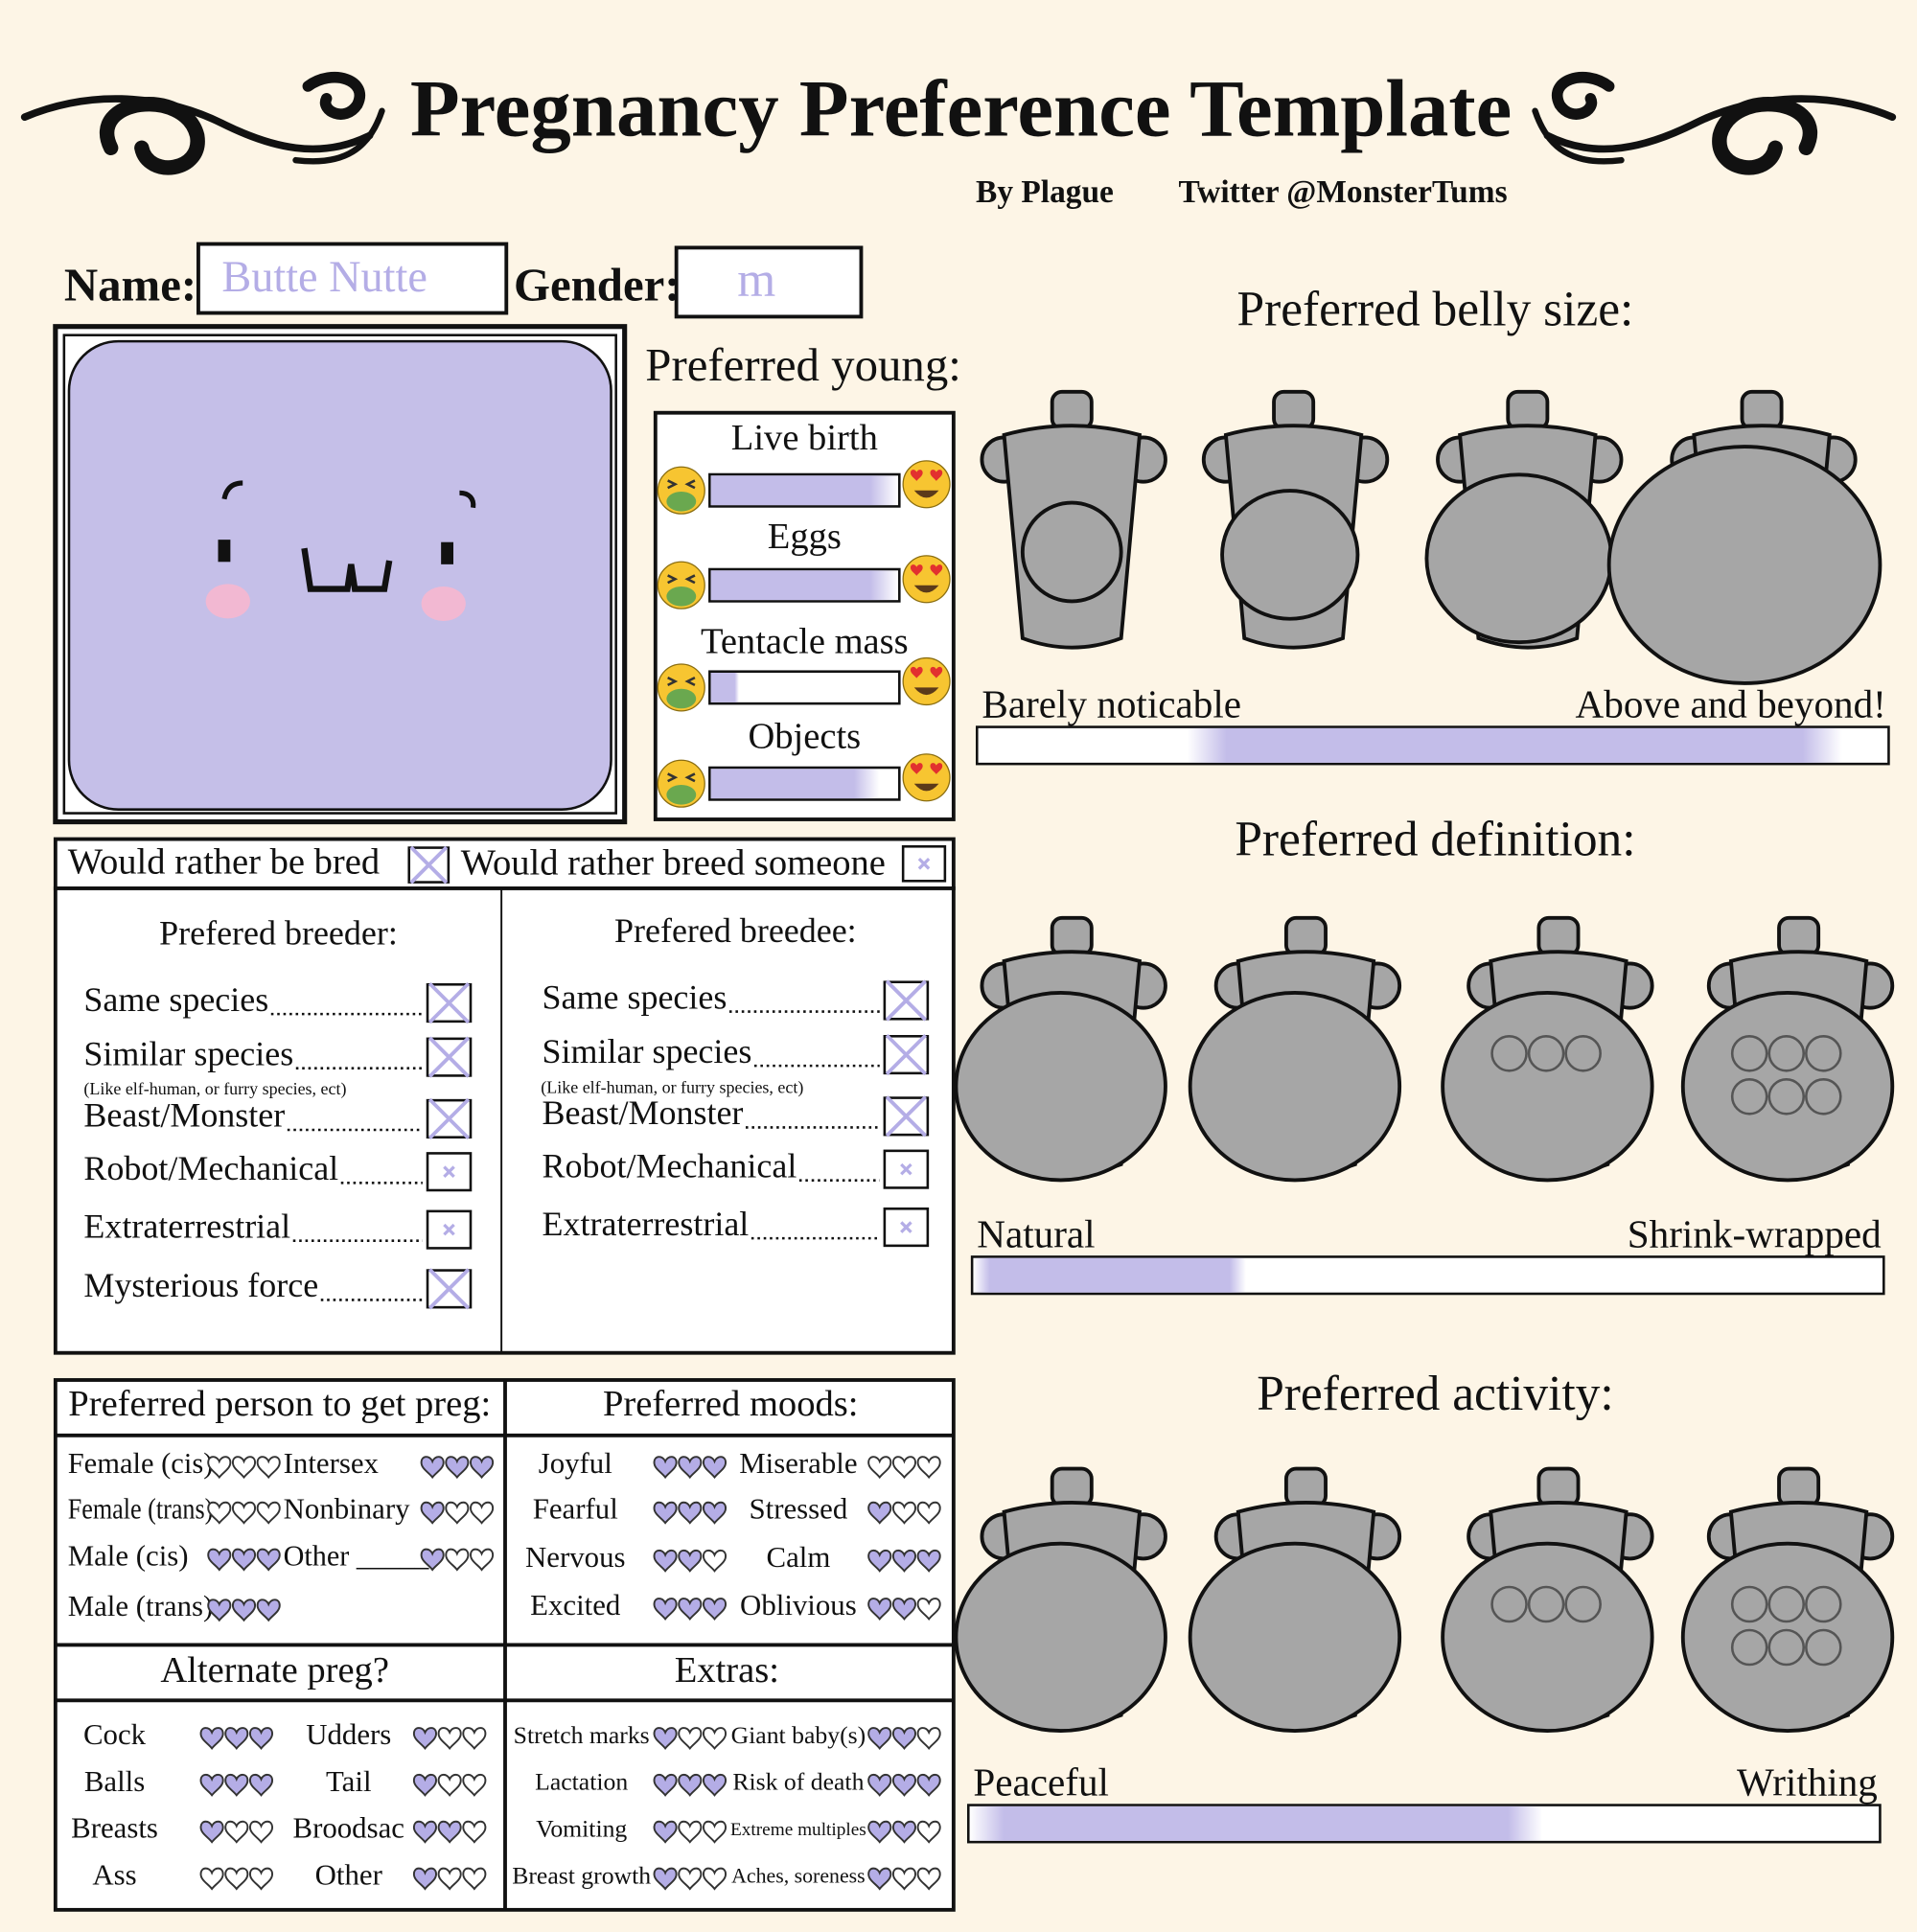  What do you see at coordinates (575, 1463) in the screenshot?
I see `rating-label: Joyful` at bounding box center [575, 1463].